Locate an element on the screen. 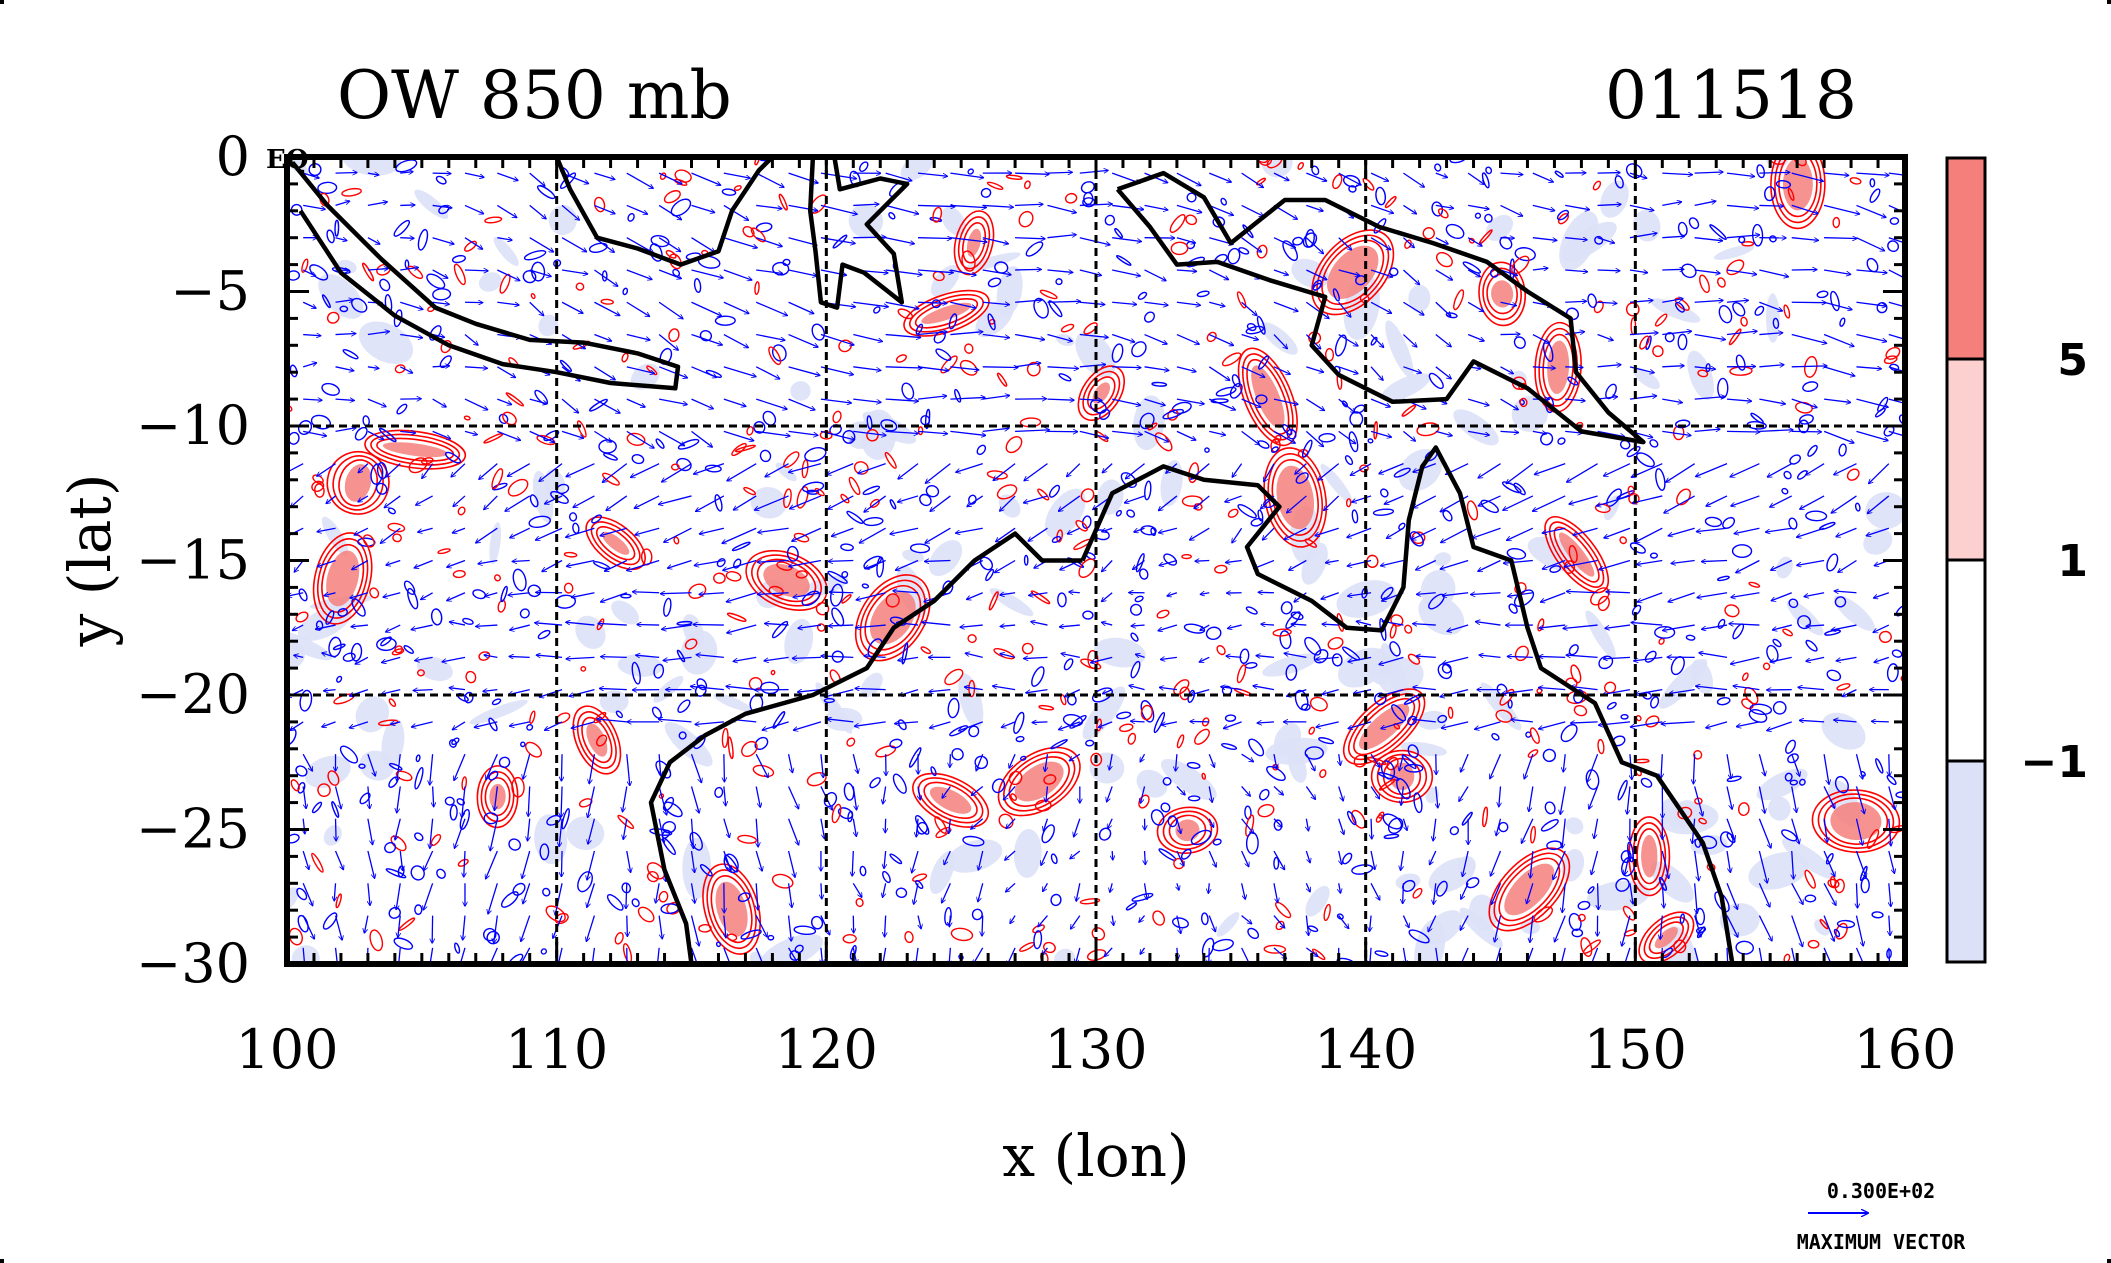 The image size is (2111, 1263). y-tick-label: −15 is located at coordinates (193, 560).